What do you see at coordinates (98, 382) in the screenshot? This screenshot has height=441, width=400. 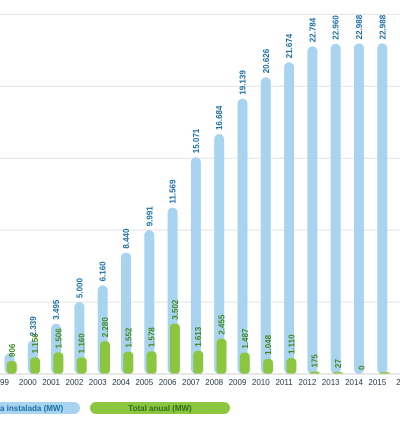 I see `tick-2003: 2003` at bounding box center [98, 382].